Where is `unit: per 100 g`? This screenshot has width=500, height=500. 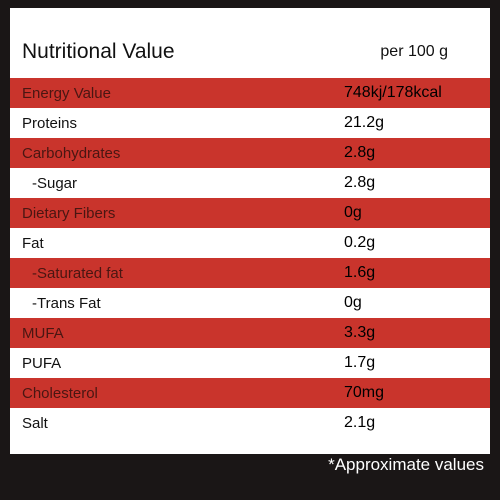
unit: per 100 g is located at coordinates (414, 51).